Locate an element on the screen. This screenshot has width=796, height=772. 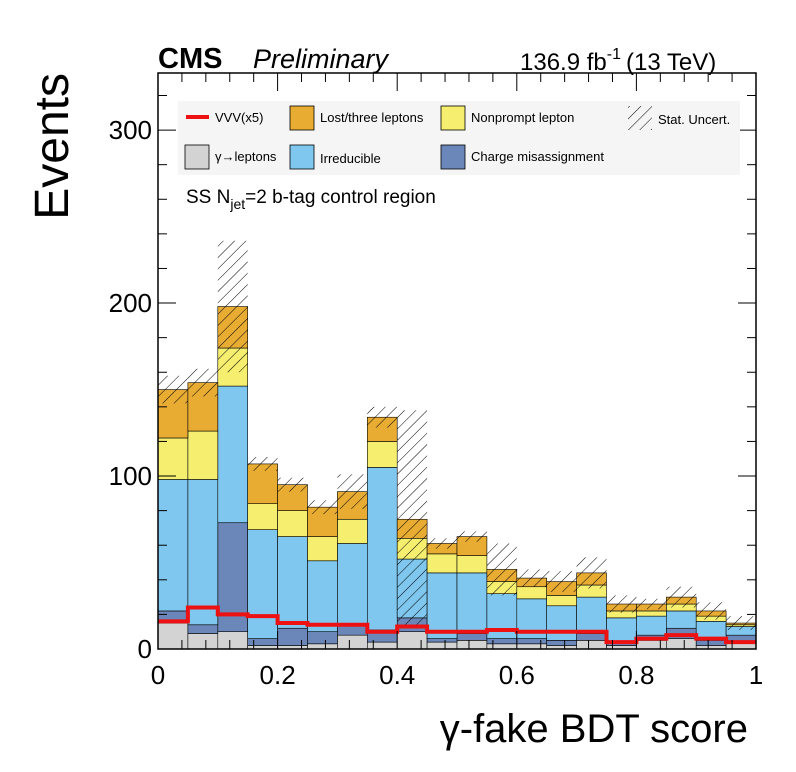
y-tick-label: 200 is located at coordinates (130, 303).